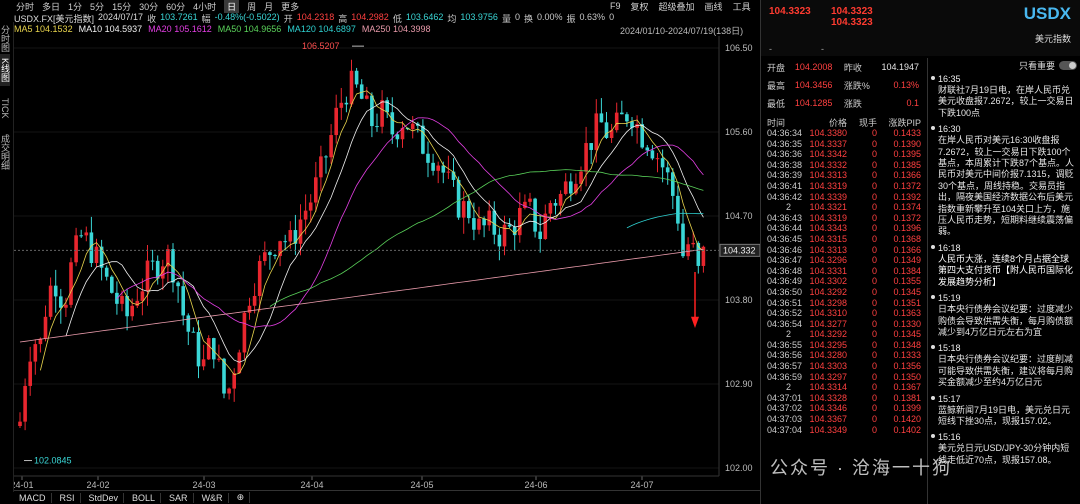 Image resolution: width=1080 pixels, height=504 pixels. What do you see at coordinates (639, 6) in the screenshot?
I see `menu-item-1: 复权` at bounding box center [639, 6].